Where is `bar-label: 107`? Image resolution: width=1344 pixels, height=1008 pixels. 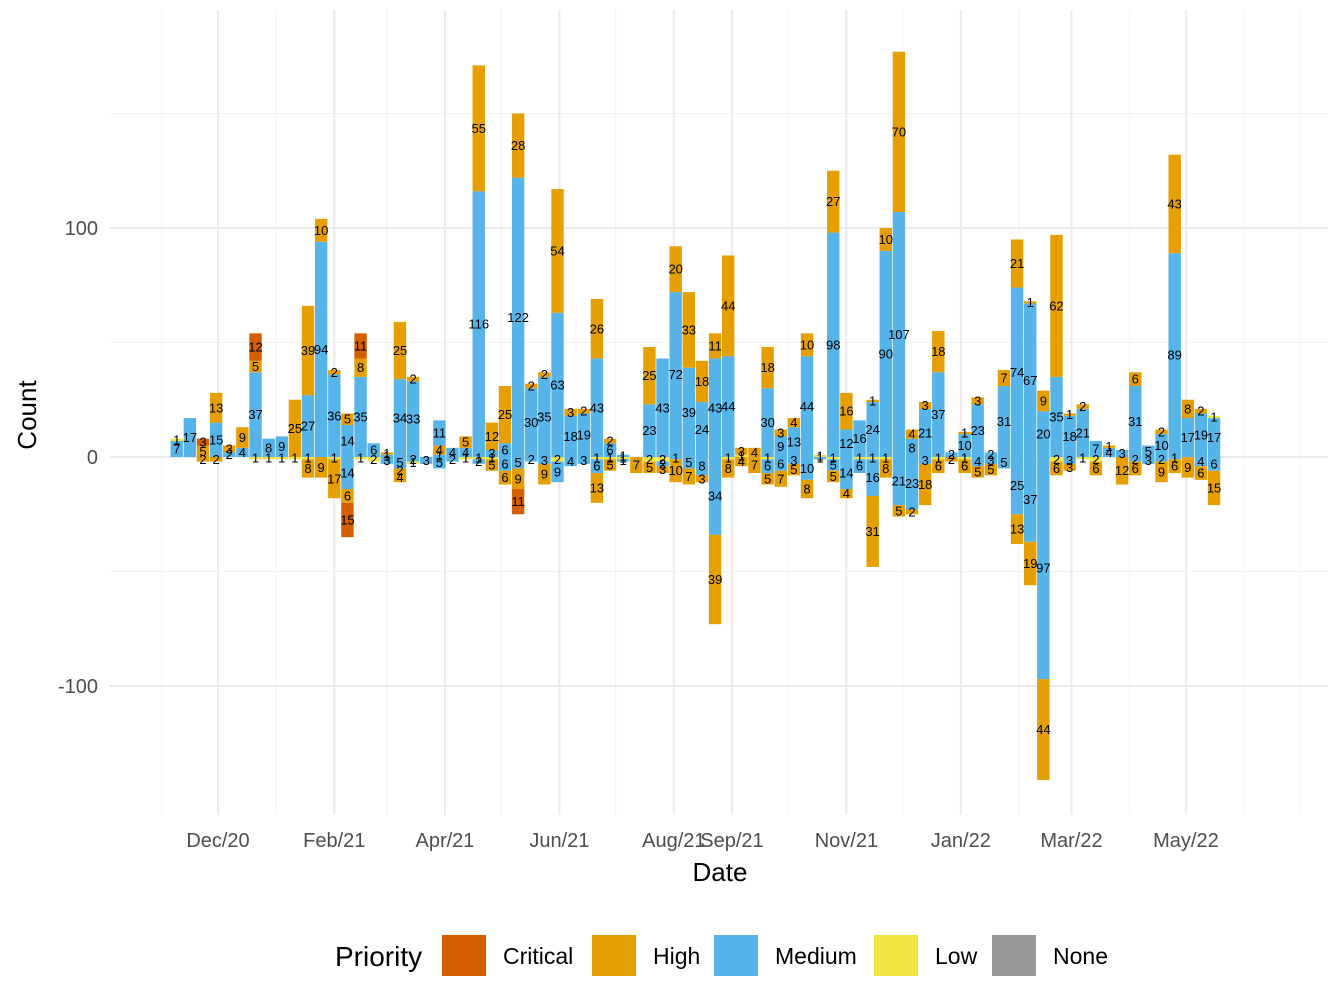
bar-label: 107 is located at coordinates (899, 334).